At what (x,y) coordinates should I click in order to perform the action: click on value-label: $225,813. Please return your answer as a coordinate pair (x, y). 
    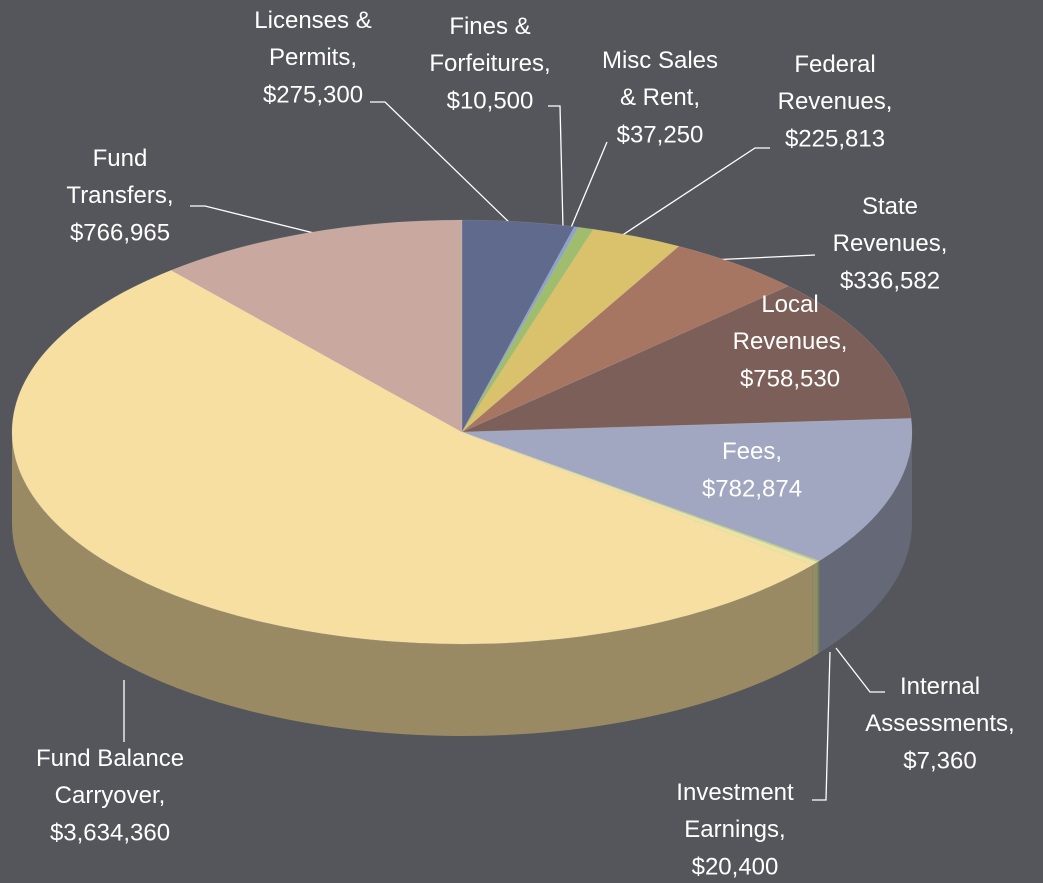
    Looking at the image, I should click on (835, 138).